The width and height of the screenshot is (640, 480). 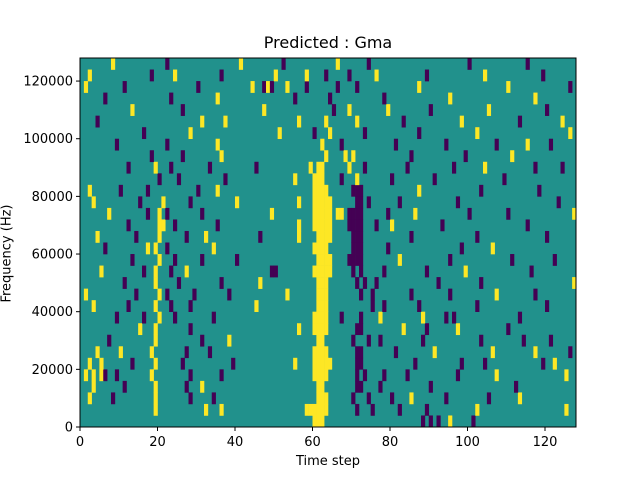 I want to click on y-tick-label: 40000, so click(x=52, y=312).